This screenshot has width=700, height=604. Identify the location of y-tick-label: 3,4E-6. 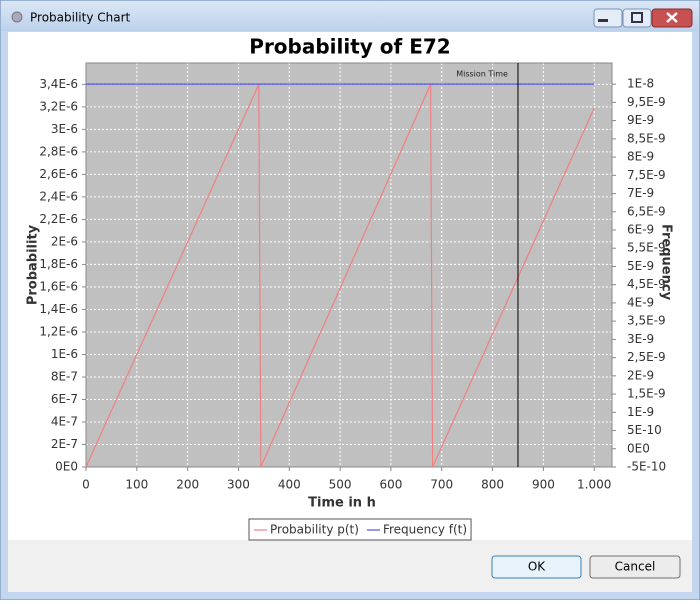
(58, 84).